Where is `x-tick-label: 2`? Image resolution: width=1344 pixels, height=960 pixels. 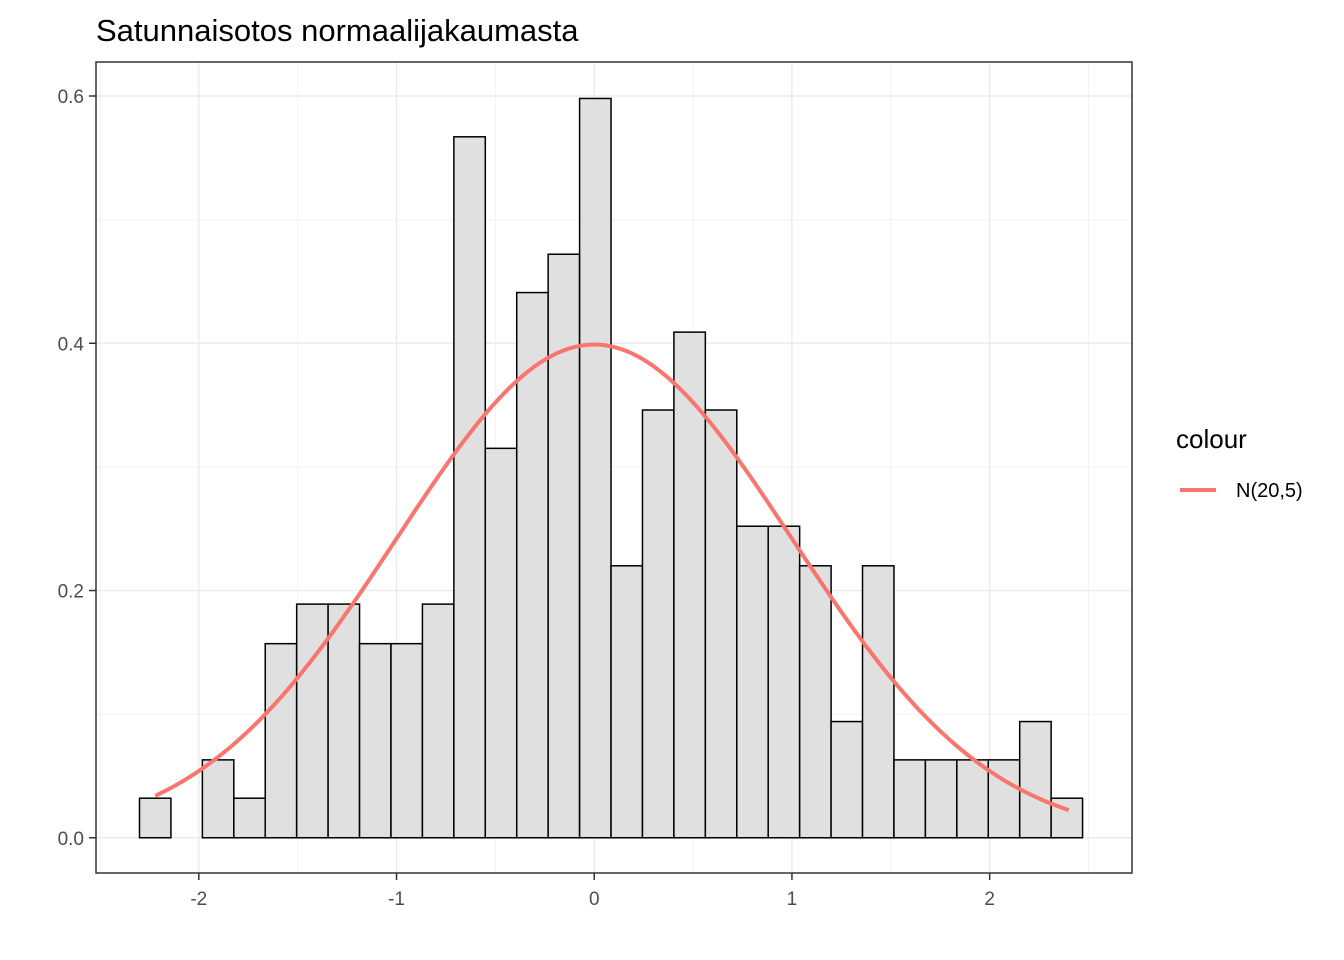 x-tick-label: 2 is located at coordinates (989, 899).